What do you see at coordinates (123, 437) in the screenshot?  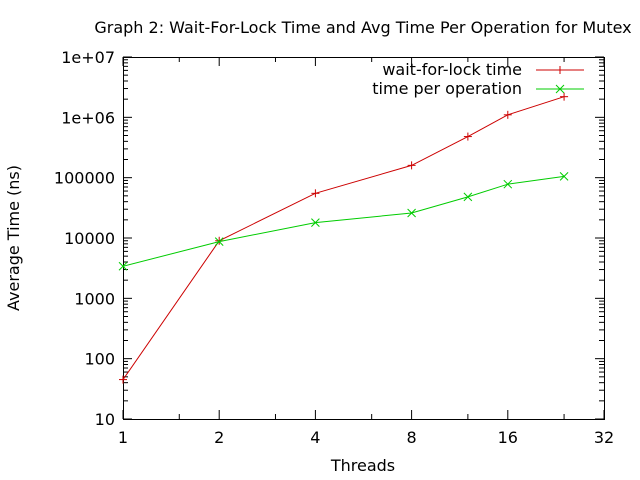 I see `x-tick-label: 1` at bounding box center [123, 437].